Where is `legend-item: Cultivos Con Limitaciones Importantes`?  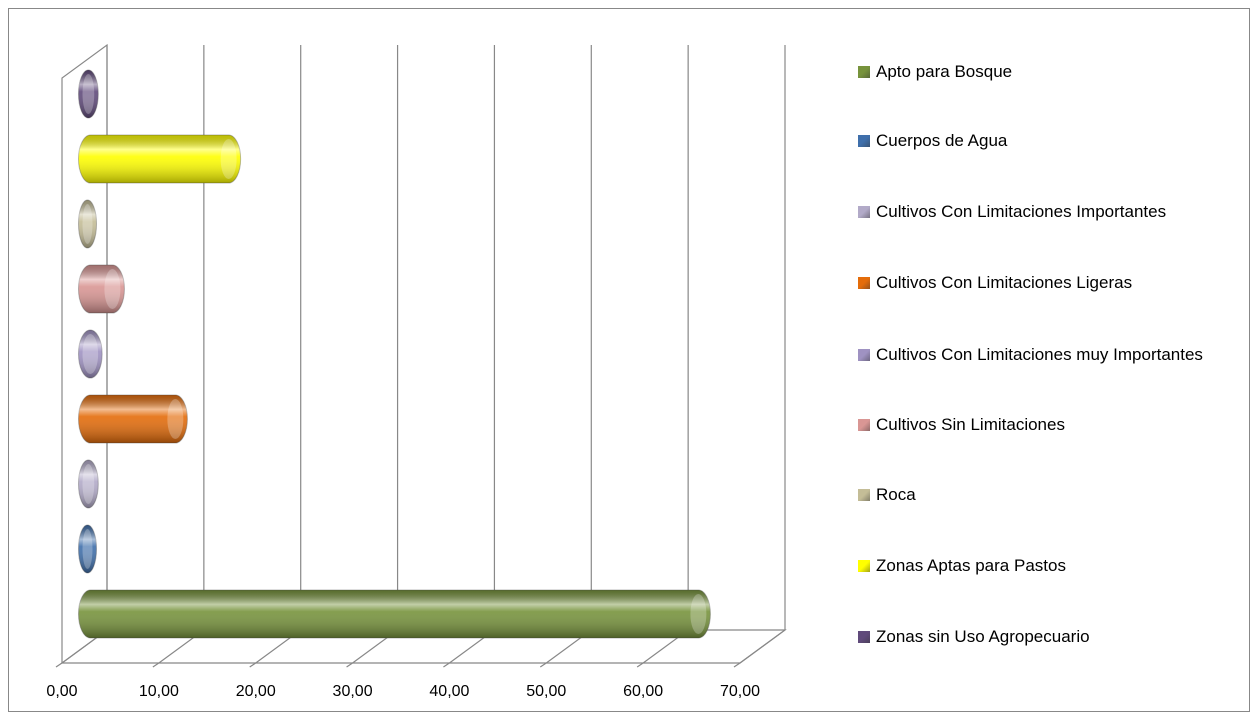
legend-item: Cultivos Con Limitaciones Importantes is located at coordinates (1048, 212).